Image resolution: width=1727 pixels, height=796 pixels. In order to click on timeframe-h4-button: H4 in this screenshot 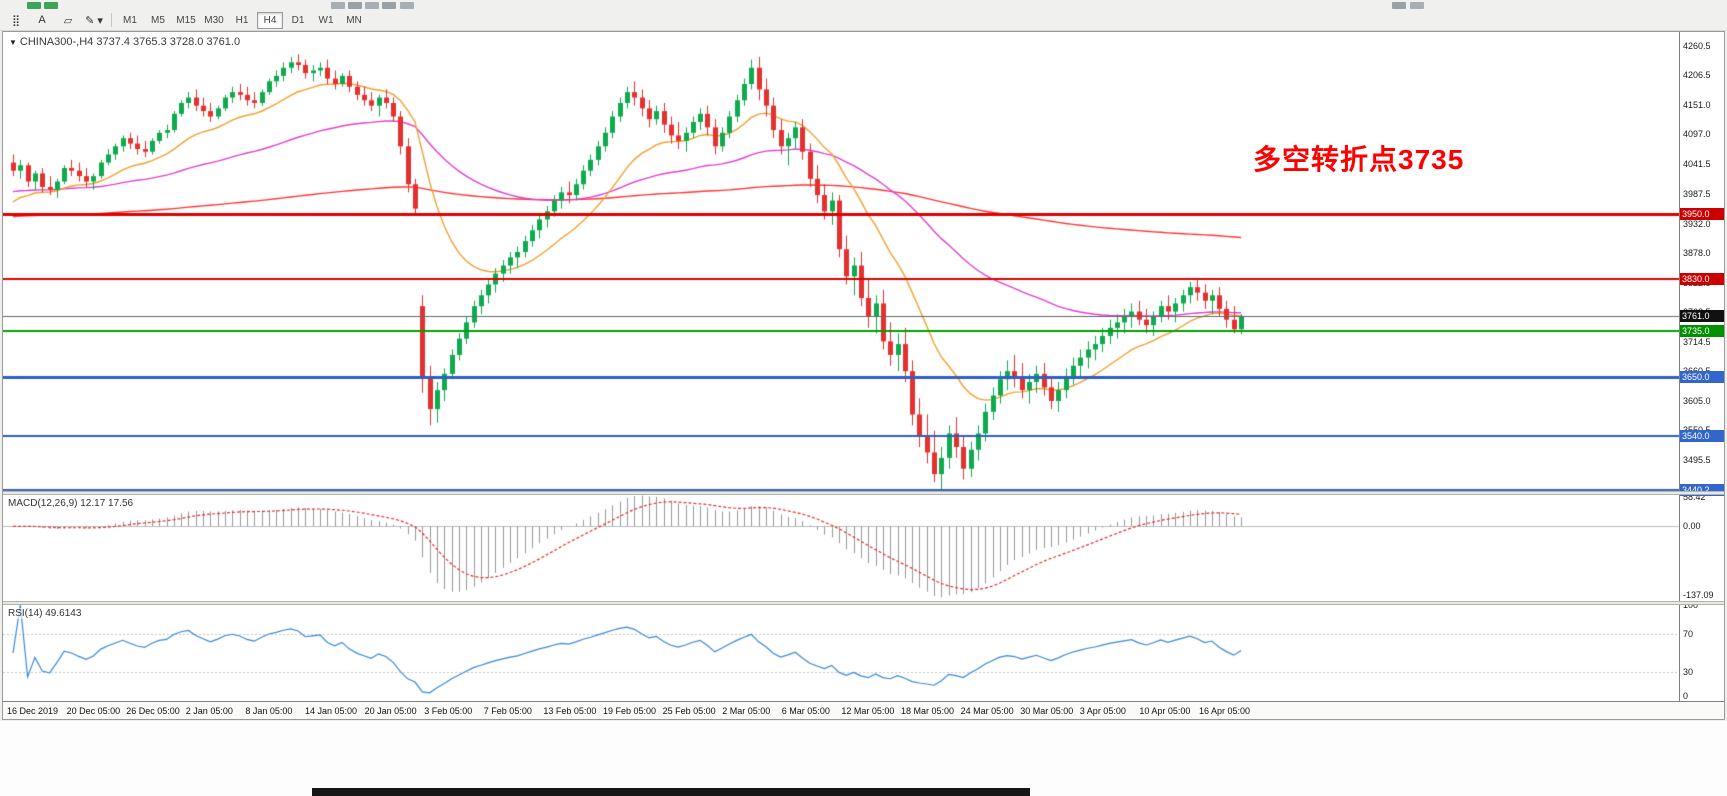, I will do `click(270, 20)`.